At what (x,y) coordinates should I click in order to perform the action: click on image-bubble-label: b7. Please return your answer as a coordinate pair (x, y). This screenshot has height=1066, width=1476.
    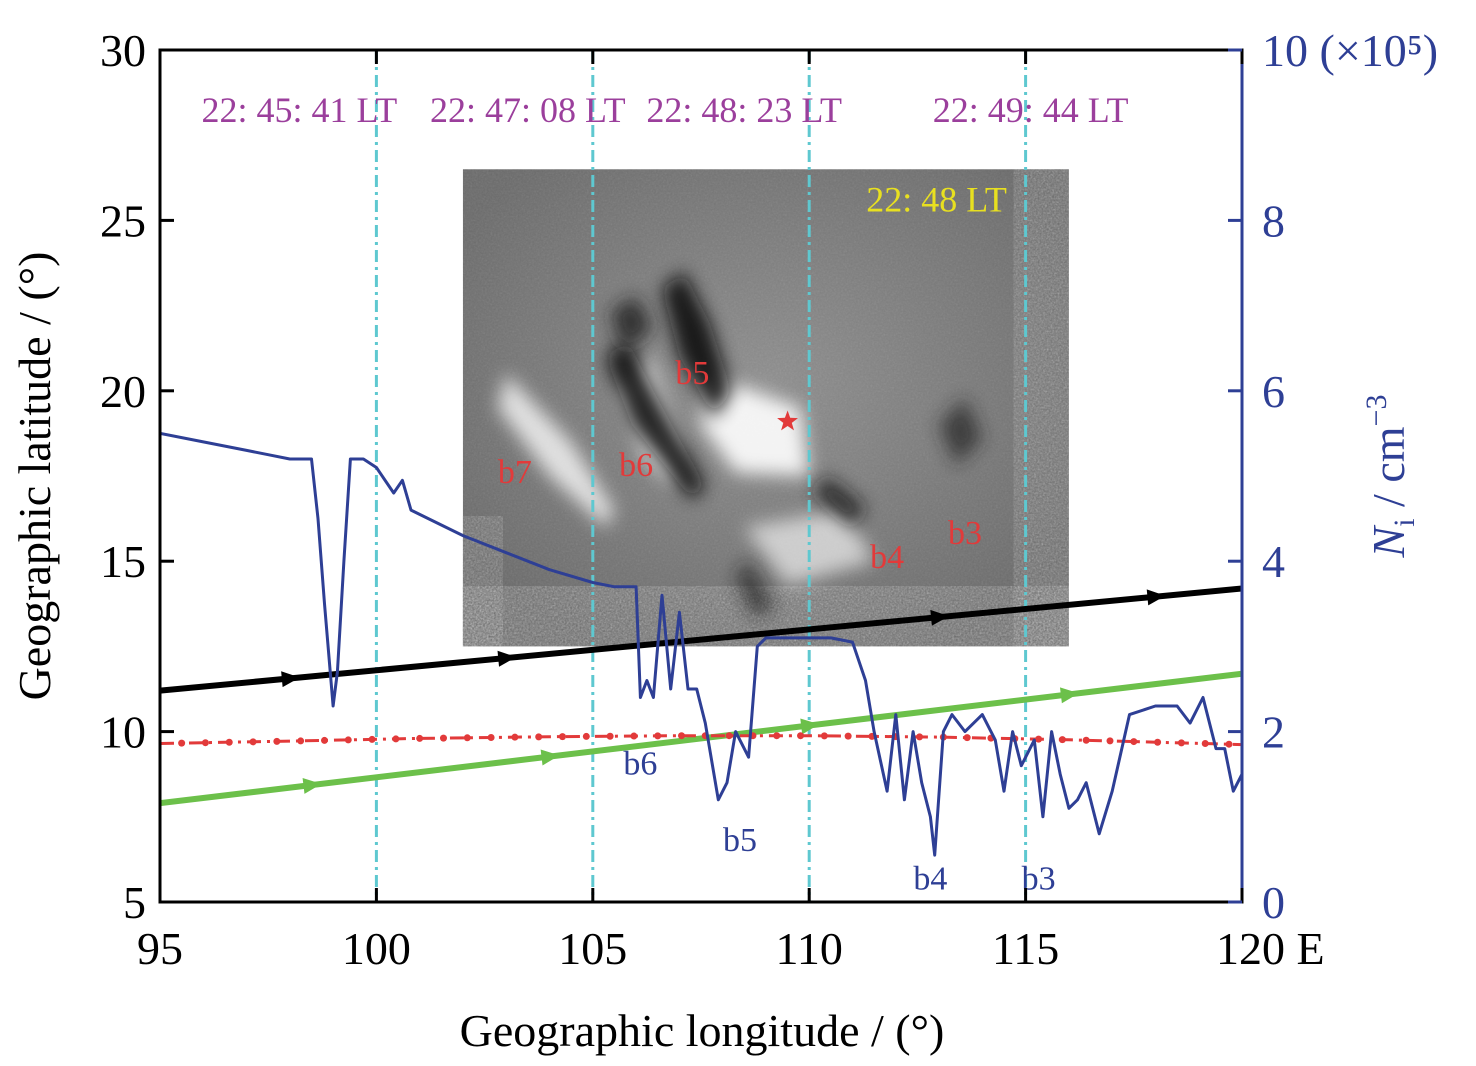
    Looking at the image, I should click on (515, 472).